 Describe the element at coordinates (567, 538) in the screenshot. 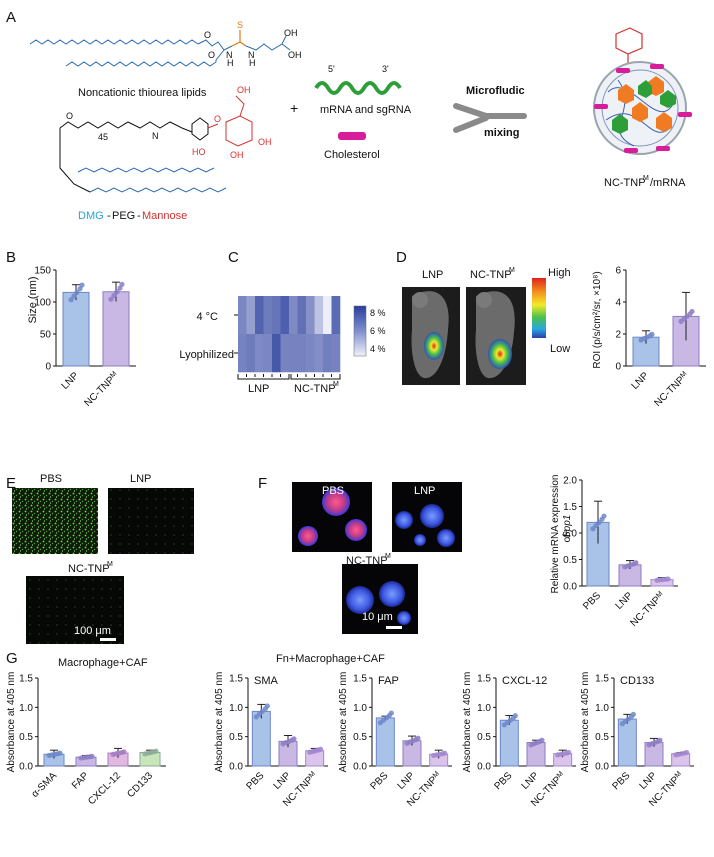

I see `f-y-axis-label-2: of` at that location.